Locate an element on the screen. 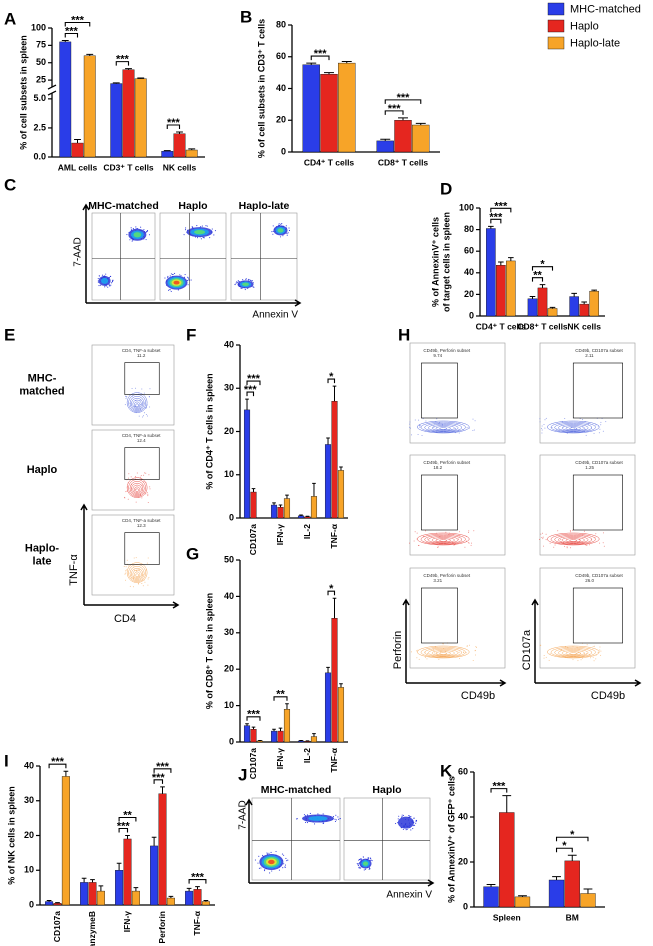 Image resolution: width=653 pixels, height=946 pixels. x-tick-label: TNF-α is located at coordinates (197, 922).